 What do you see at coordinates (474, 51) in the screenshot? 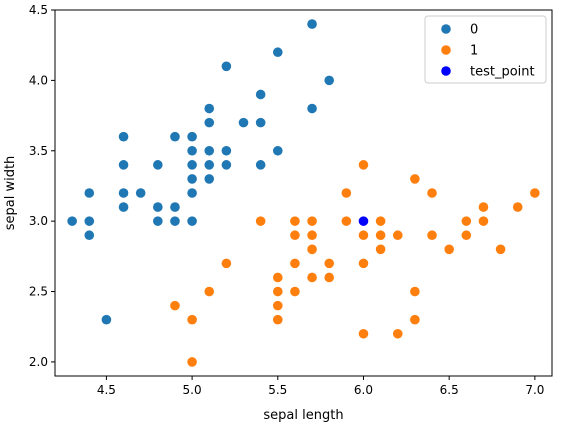
I see `legend-label: 1` at bounding box center [474, 51].